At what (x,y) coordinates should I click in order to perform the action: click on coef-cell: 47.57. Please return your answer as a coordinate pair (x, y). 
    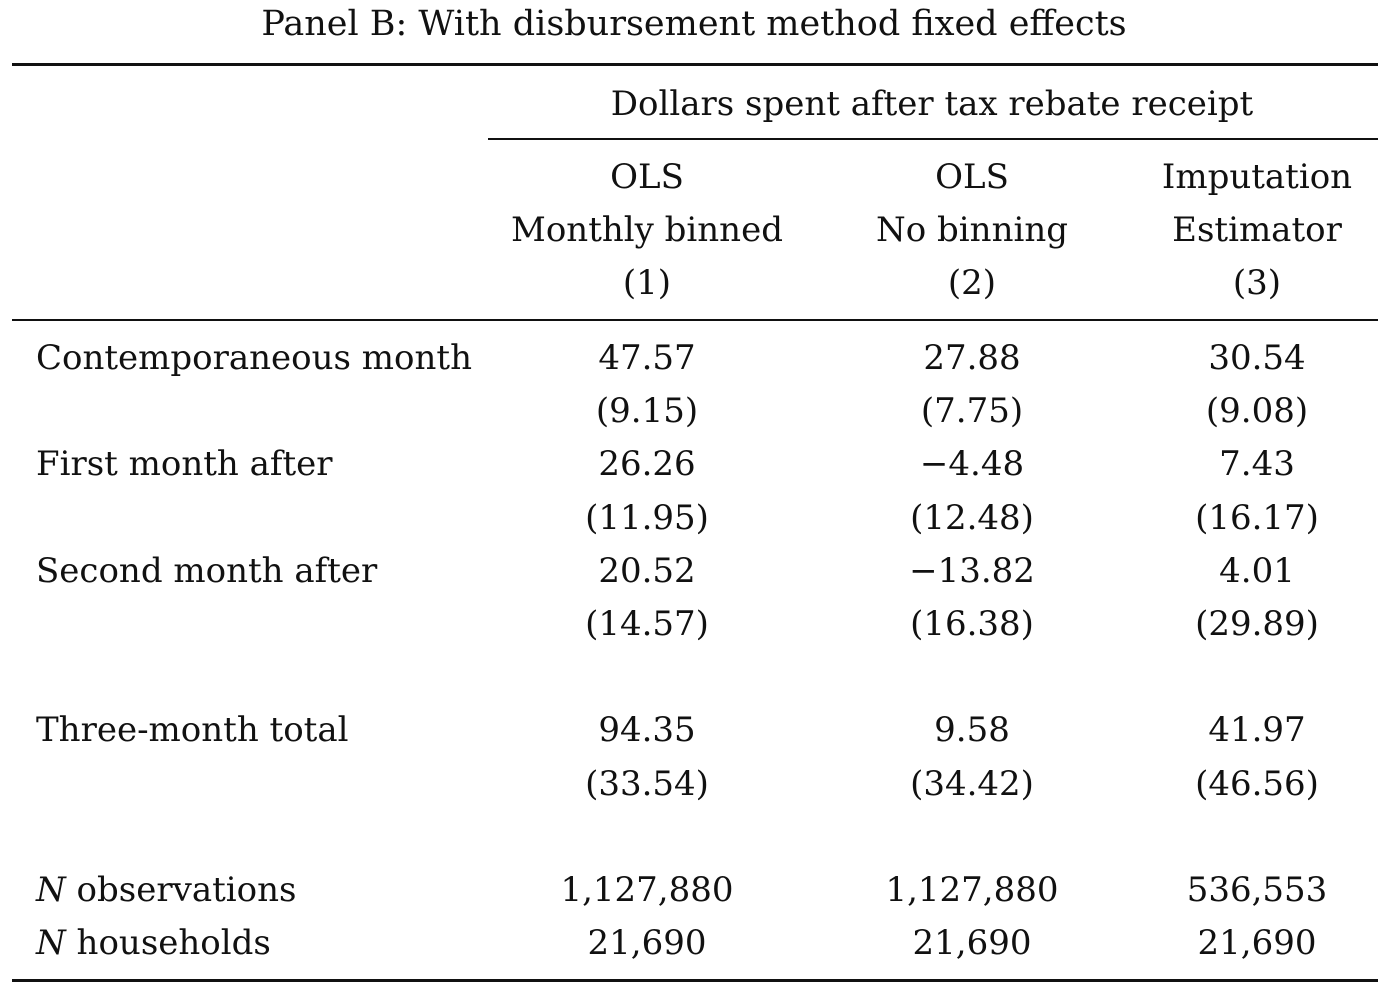
    Looking at the image, I should click on (647, 358).